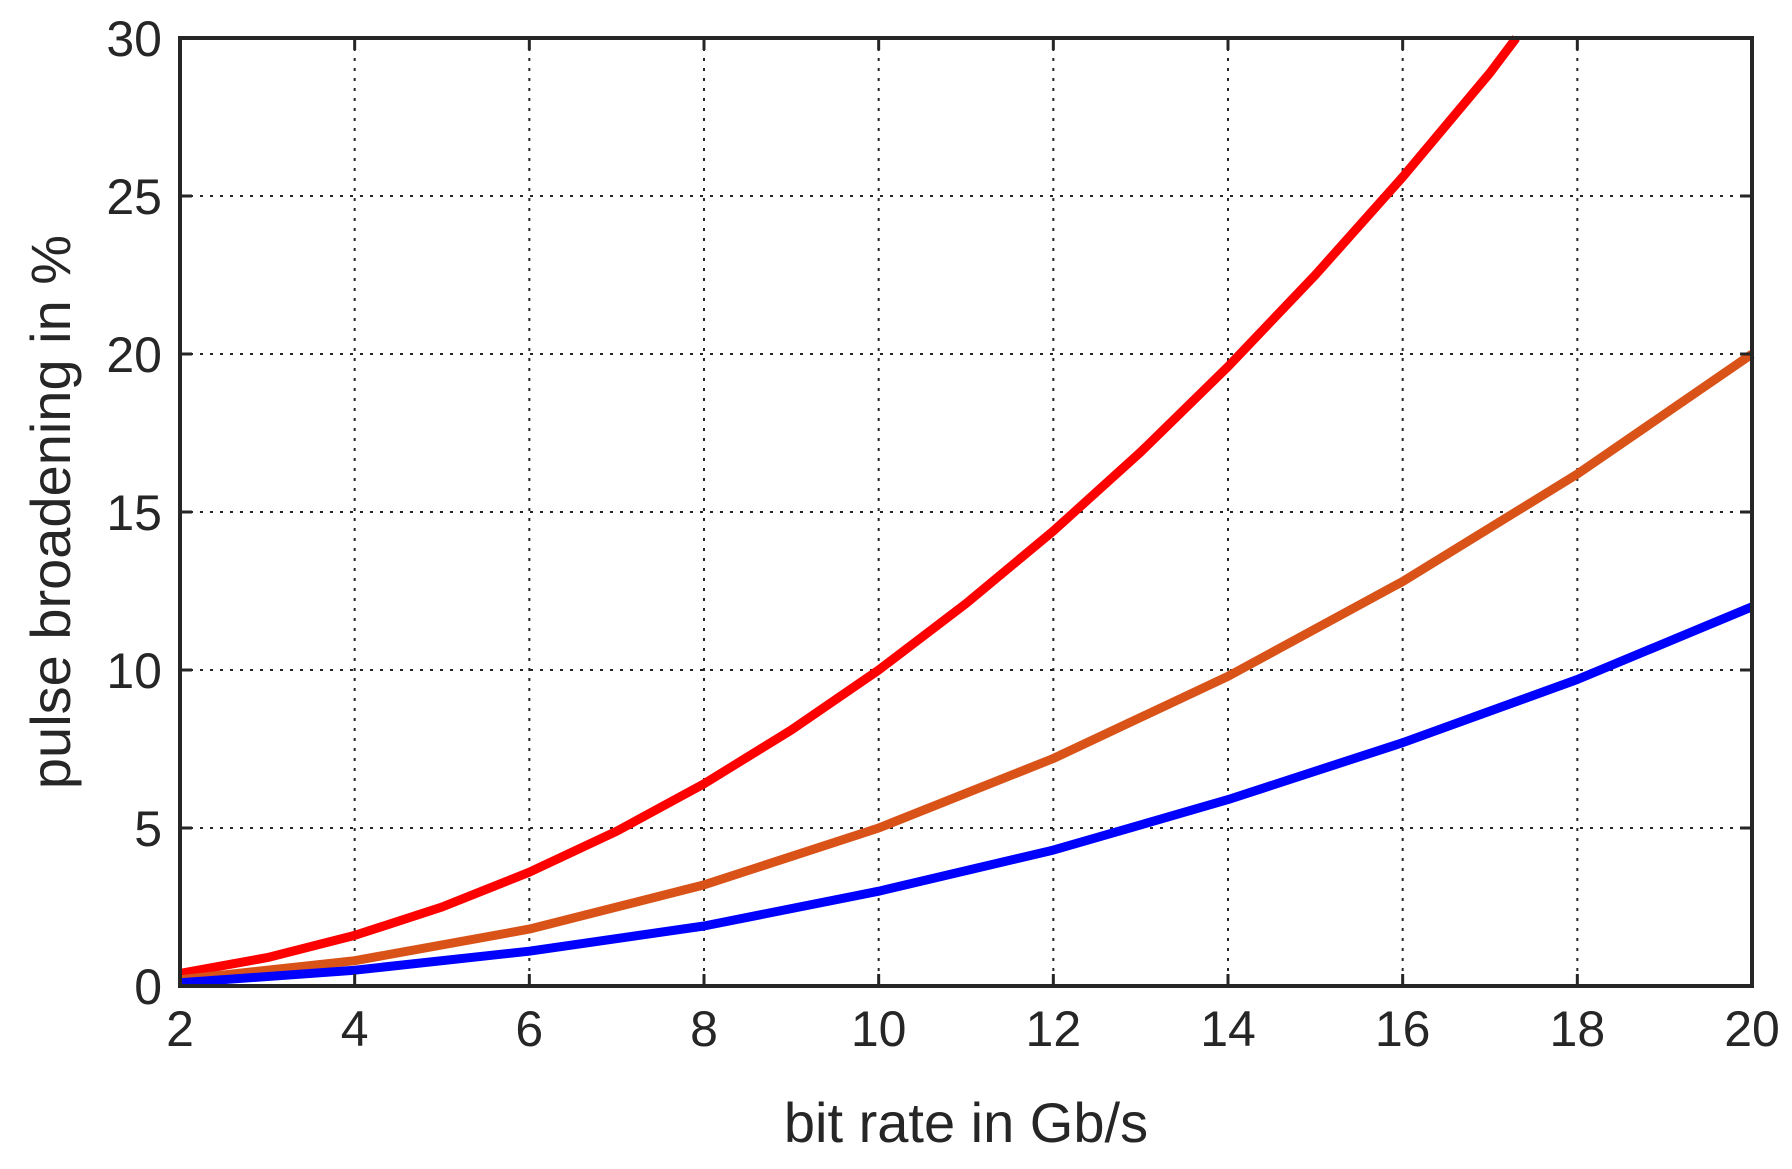 The image size is (1792, 1169). What do you see at coordinates (134, 355) in the screenshot?
I see `y-tick-label: 20` at bounding box center [134, 355].